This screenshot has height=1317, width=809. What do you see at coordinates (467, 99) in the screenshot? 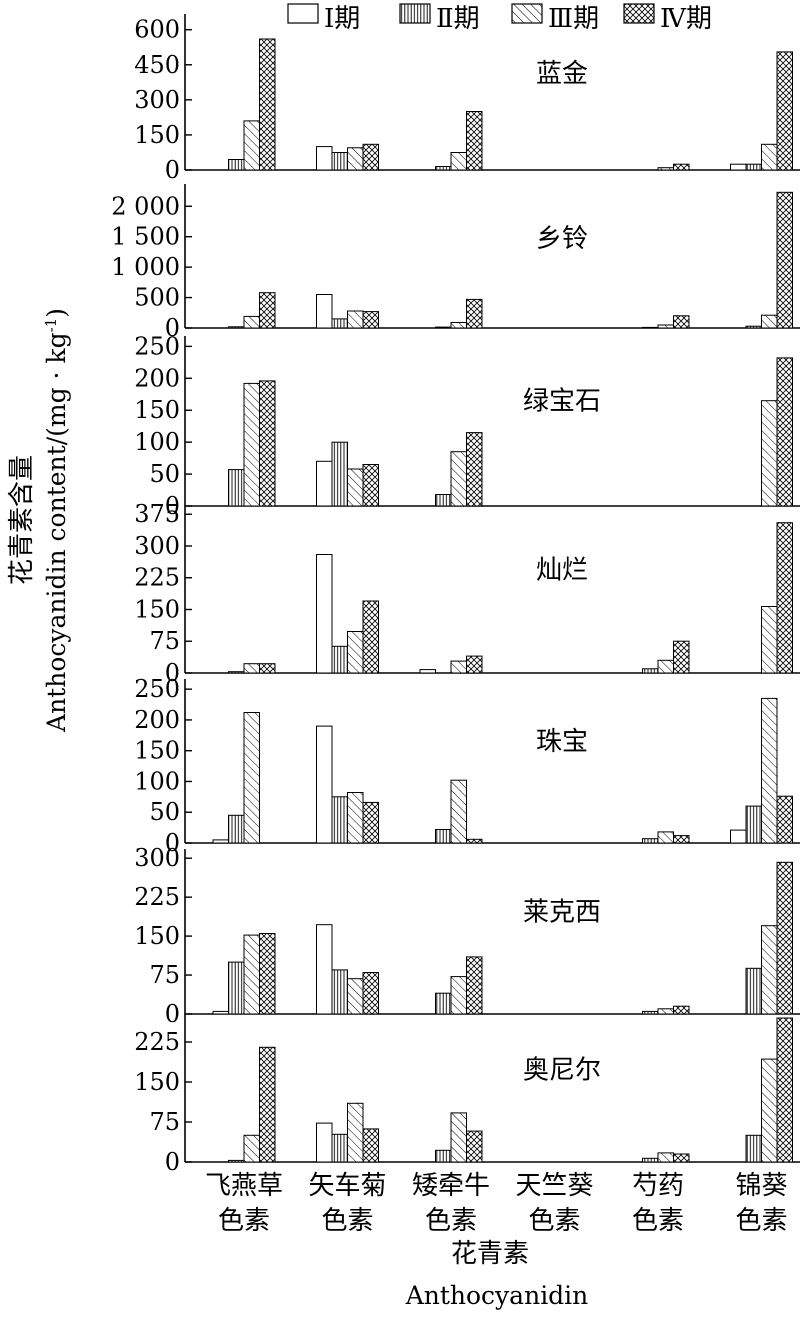
I see `panel-1: 0 150 300 450 600 蓝金` at bounding box center [467, 99].